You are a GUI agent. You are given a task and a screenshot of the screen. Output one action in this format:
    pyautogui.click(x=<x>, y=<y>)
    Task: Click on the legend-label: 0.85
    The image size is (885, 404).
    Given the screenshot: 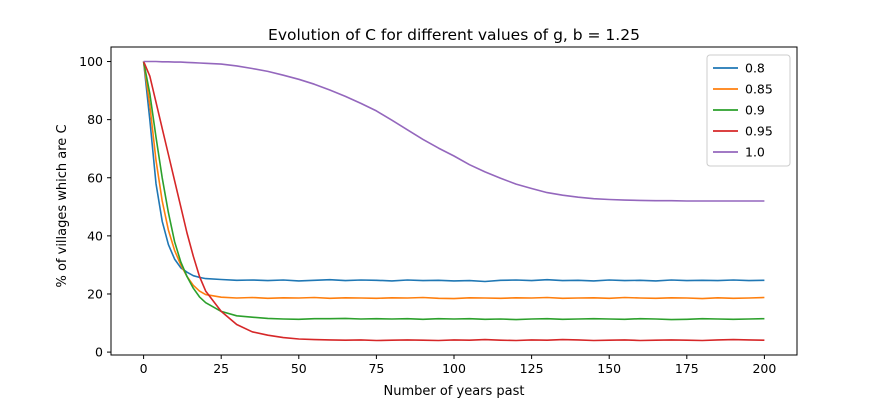 What is the action you would take?
    pyautogui.click(x=759, y=89)
    